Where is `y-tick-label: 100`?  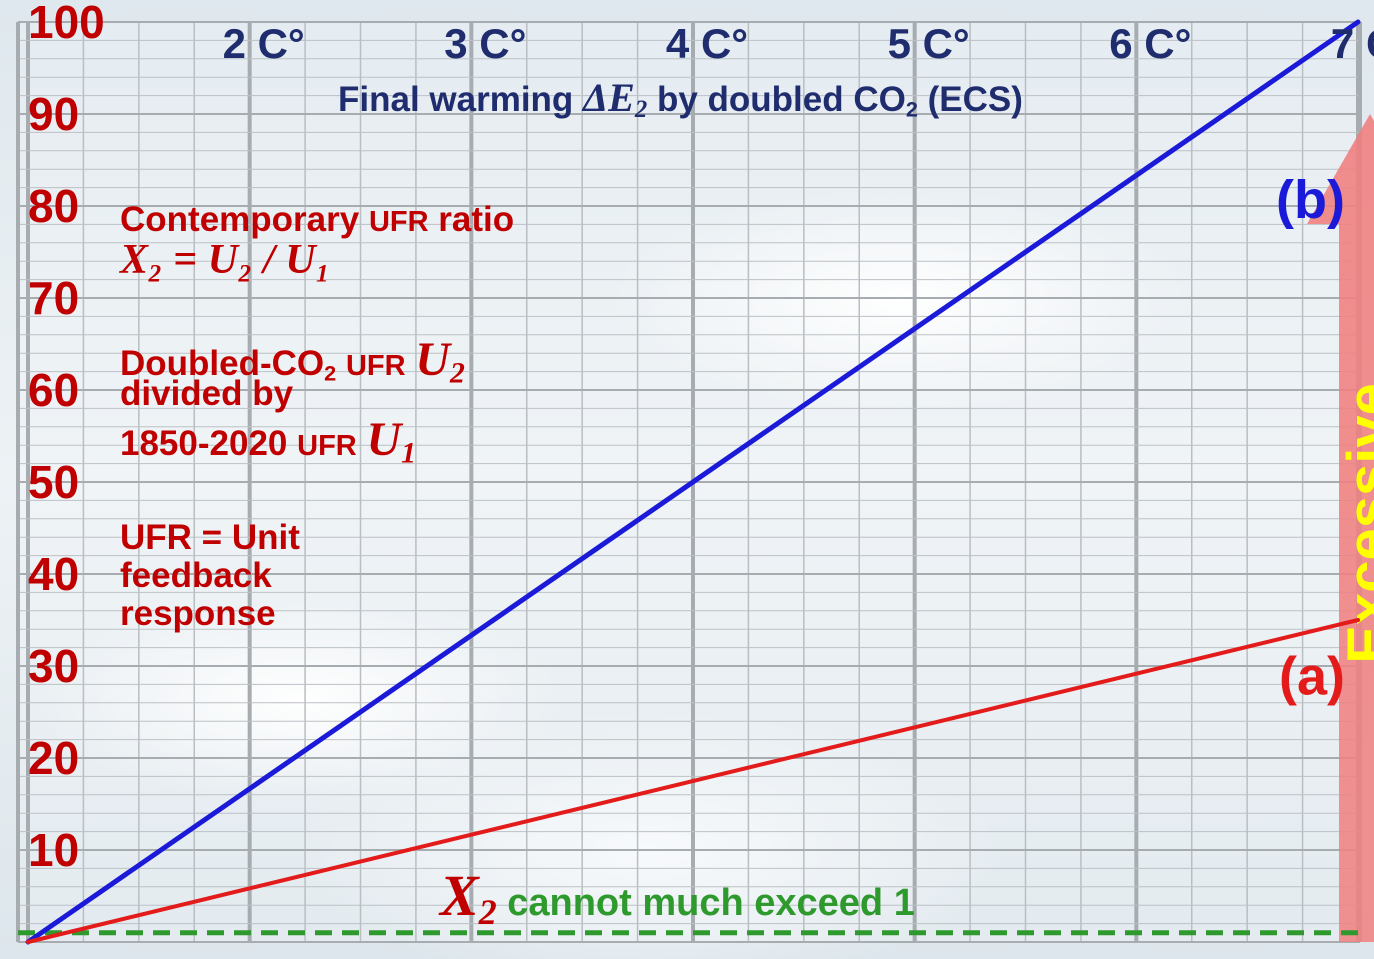 y-tick-label: 100 is located at coordinates (66, 24).